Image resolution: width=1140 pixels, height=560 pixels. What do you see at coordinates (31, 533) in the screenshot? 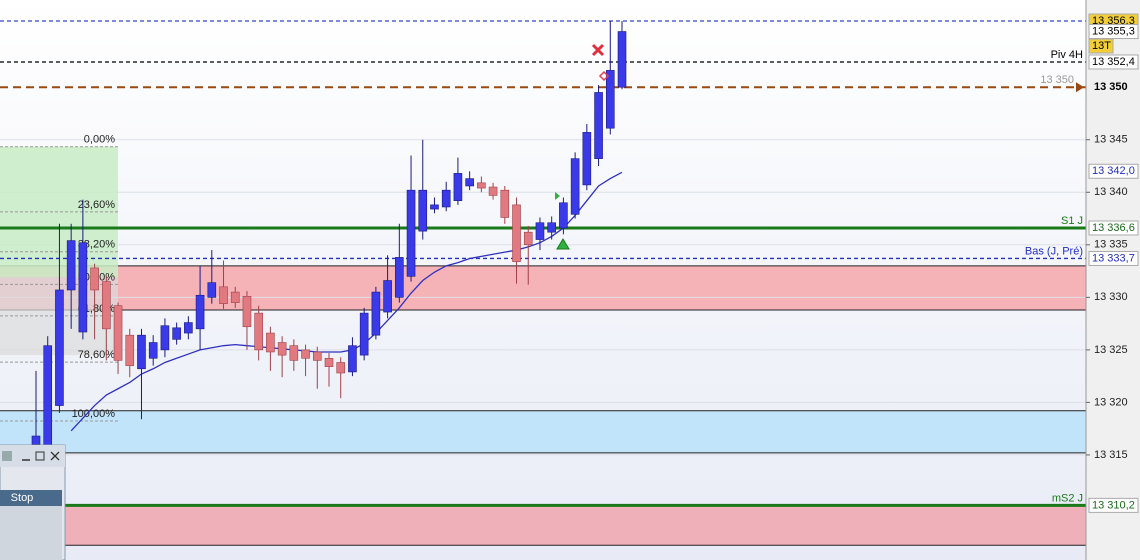
I see `widget-body` at bounding box center [31, 533].